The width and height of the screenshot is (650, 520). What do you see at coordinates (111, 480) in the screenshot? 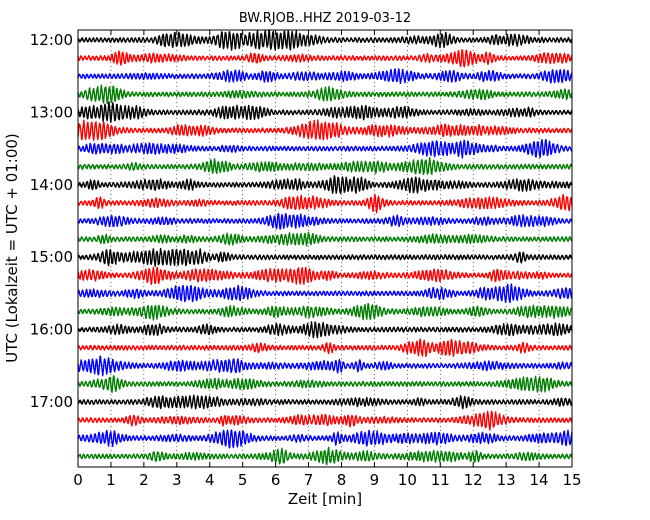
I see `x-tick-label: 1` at bounding box center [111, 480].